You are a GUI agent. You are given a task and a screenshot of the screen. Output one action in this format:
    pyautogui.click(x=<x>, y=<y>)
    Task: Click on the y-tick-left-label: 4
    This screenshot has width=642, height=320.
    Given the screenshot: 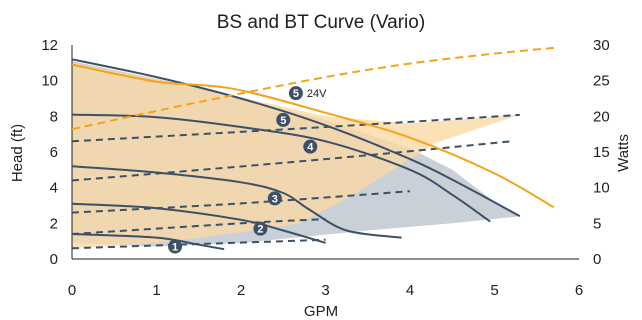 What is the action you would take?
    pyautogui.click(x=54, y=188)
    